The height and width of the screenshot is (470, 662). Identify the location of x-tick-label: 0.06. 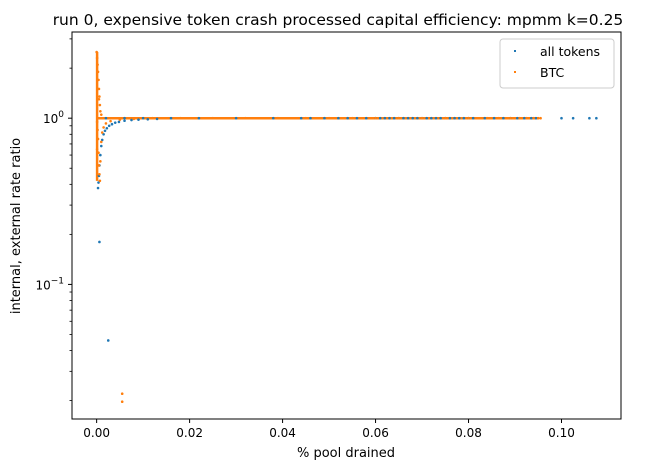
(375, 433).